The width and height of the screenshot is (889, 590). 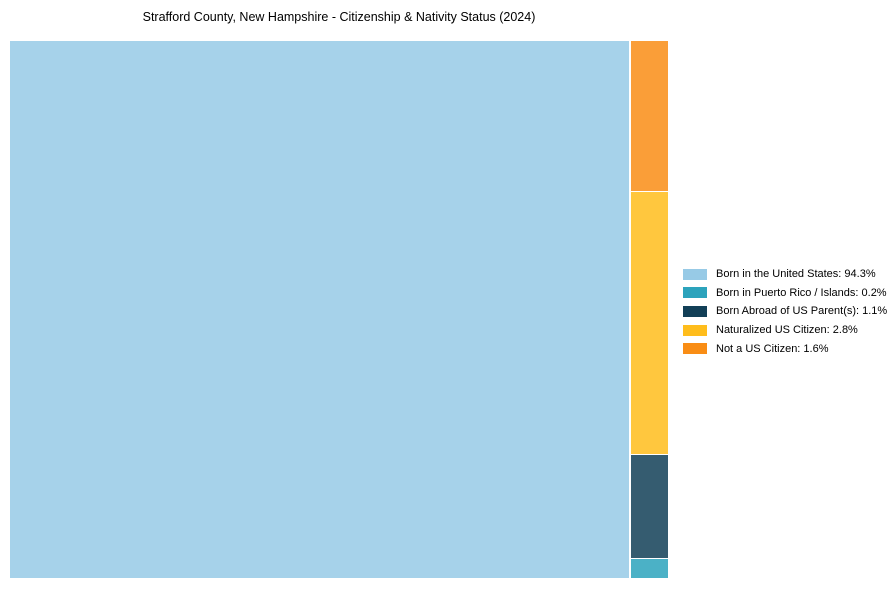 I want to click on legend-label: Naturalized US Citizen: 2.8%, so click(x=787, y=330).